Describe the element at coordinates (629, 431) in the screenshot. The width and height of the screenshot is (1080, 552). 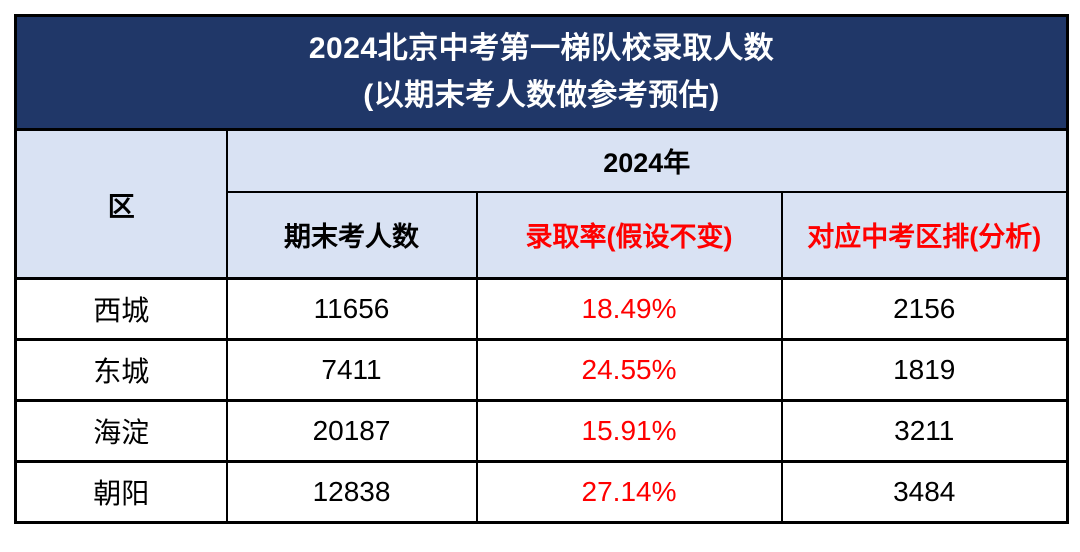
I see `admission-rate-cell: 15.91%` at that location.